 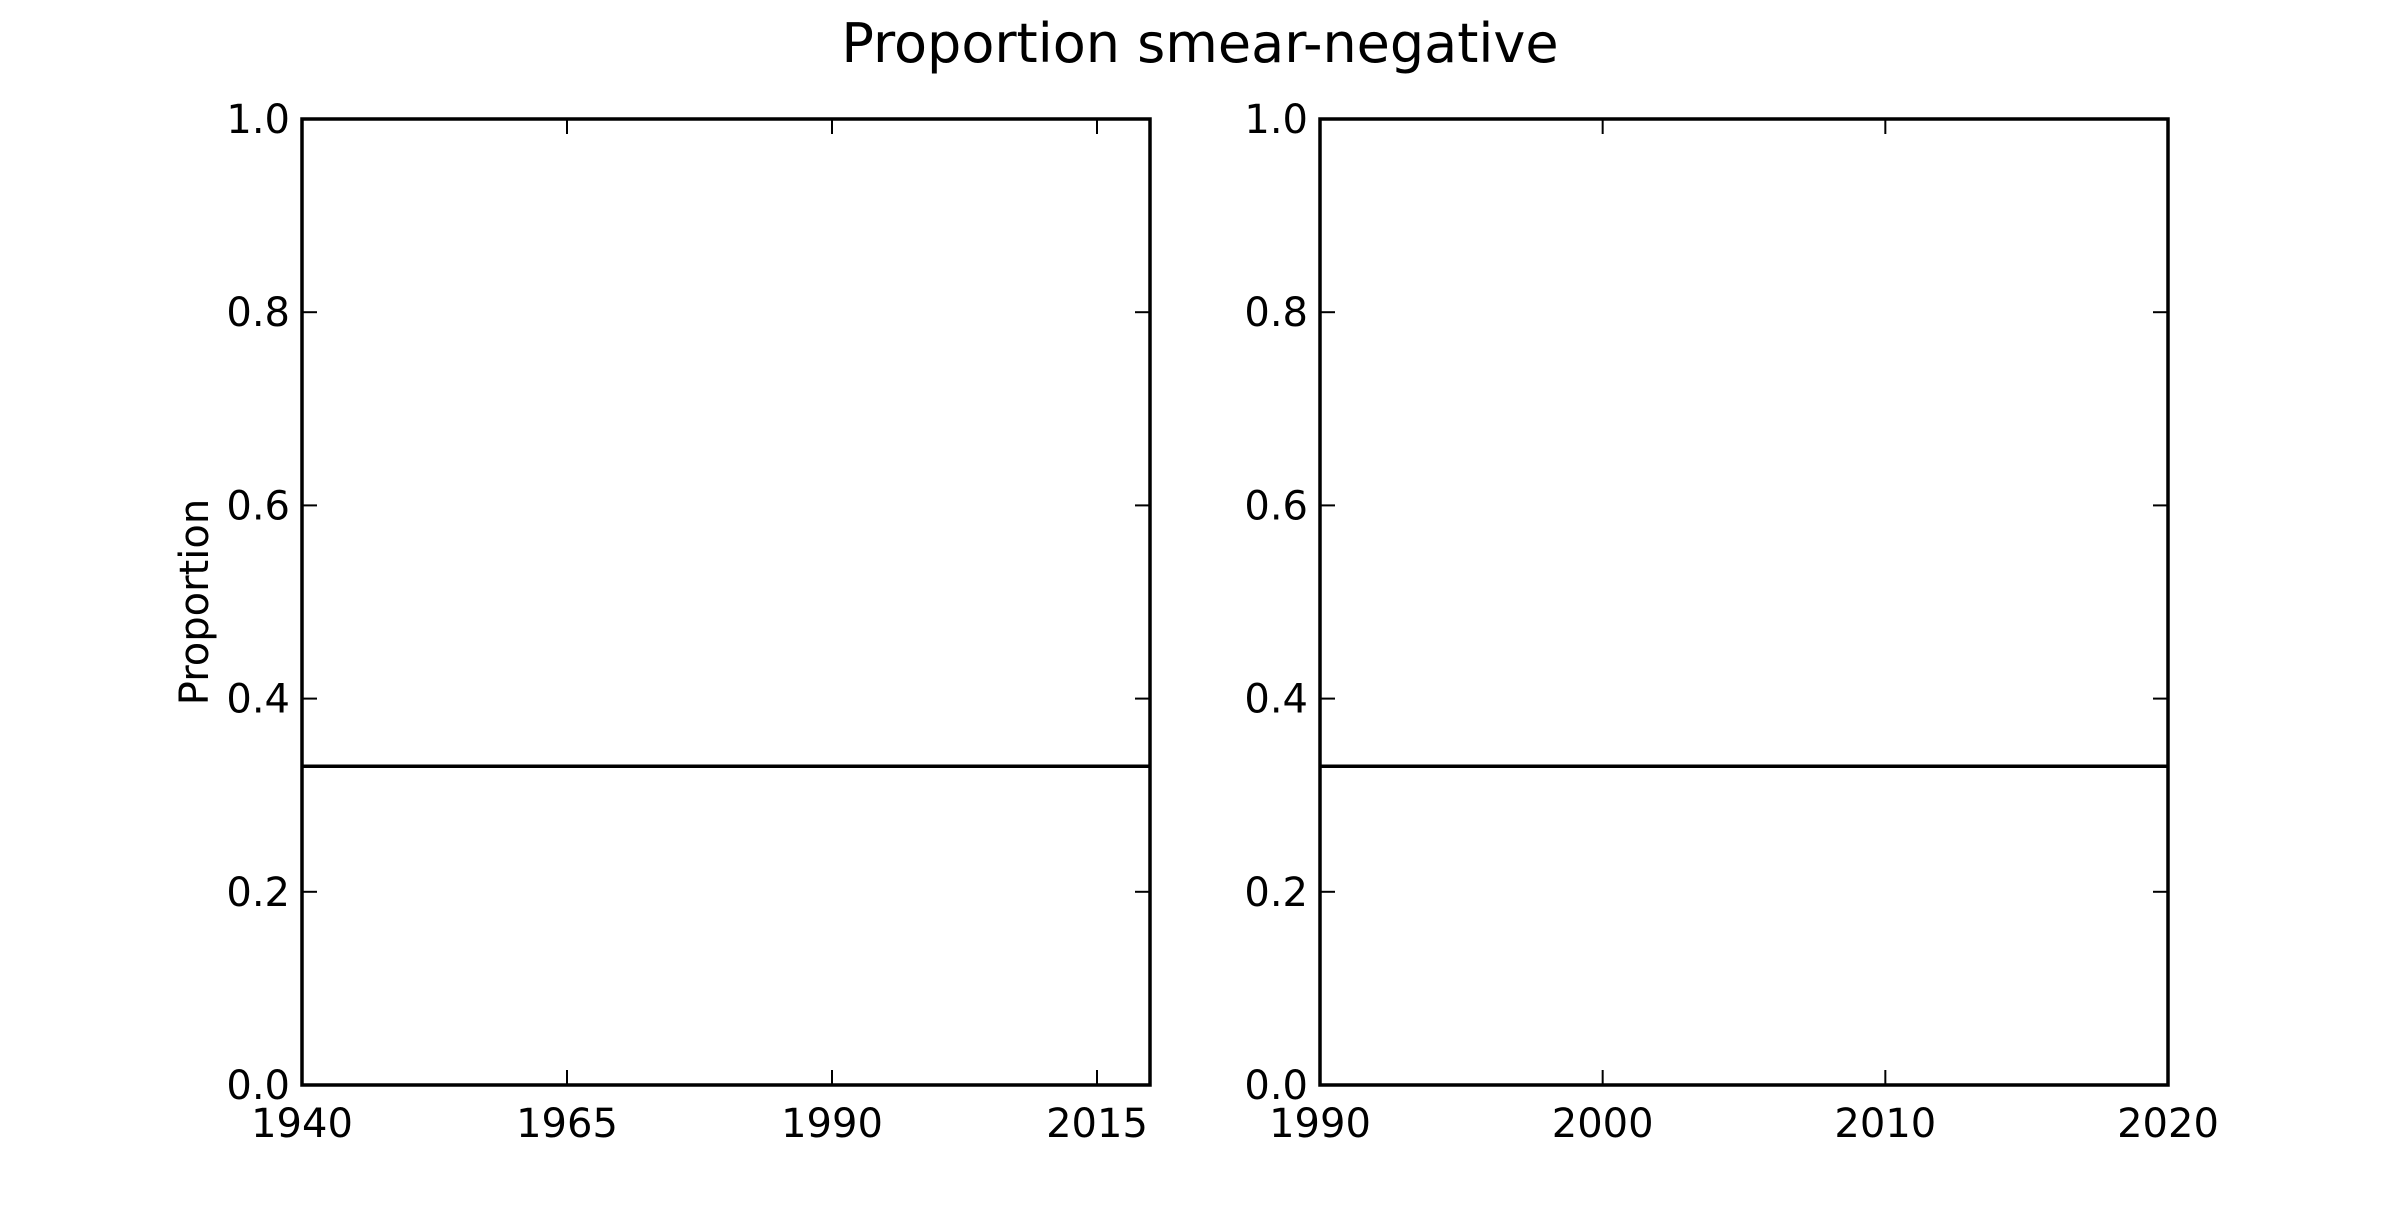 I want to click on panel-1-x-tick-label: 1965, so click(x=567, y=1124).